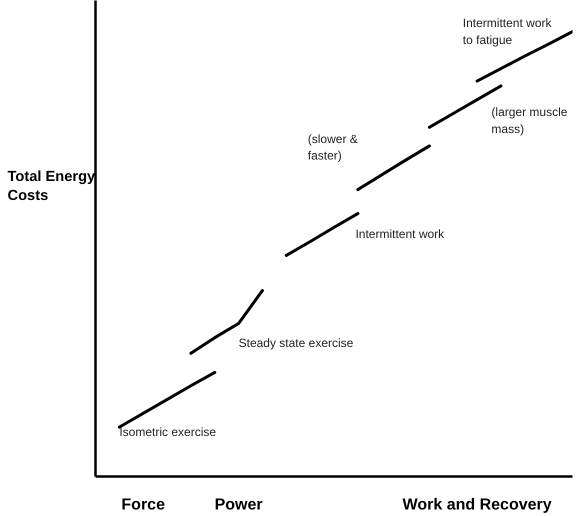 This screenshot has width=576, height=516. Describe the element at coordinates (296, 343) in the screenshot. I see `annotation: Steady state exercise` at that location.